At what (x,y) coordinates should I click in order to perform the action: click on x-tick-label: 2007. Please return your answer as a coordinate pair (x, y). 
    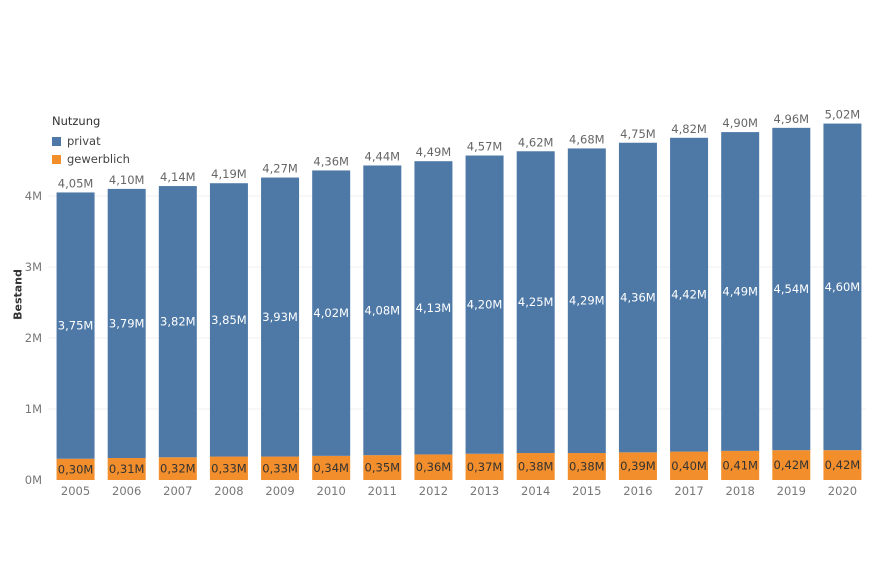
    Looking at the image, I should click on (177, 491).